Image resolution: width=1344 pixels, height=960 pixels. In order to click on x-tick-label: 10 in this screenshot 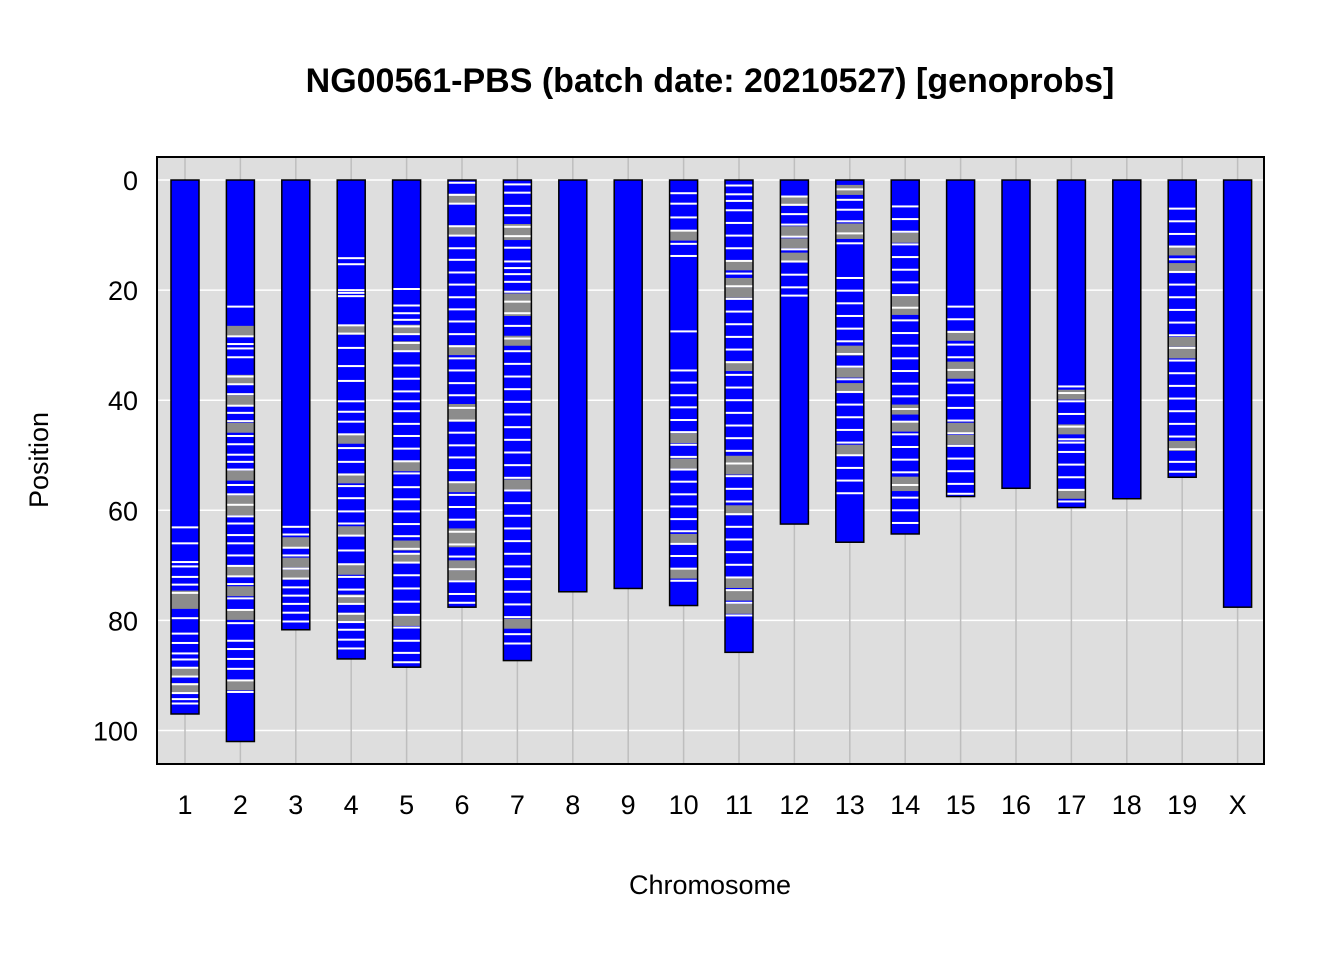, I will do `click(684, 805)`.